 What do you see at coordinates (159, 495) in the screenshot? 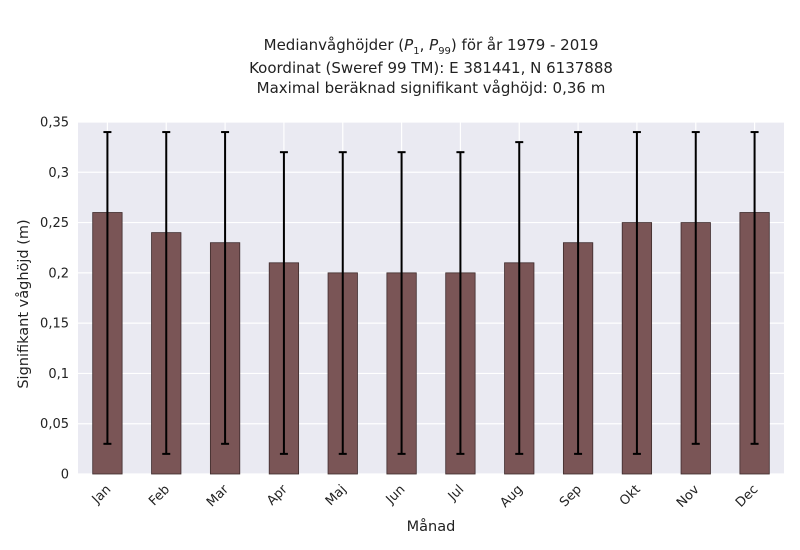
I see `x-tick-label: Feb` at bounding box center [159, 495].